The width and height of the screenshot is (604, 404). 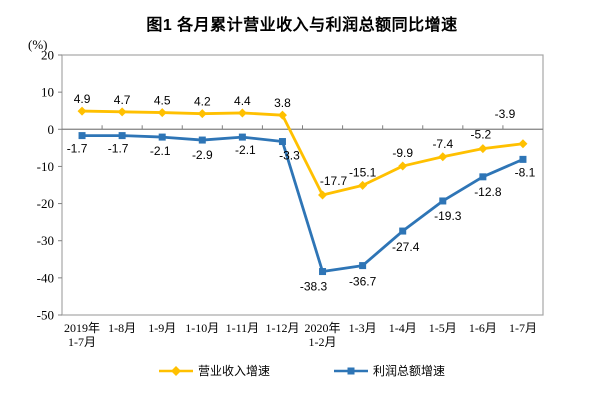 I want to click on data-label: -2.9, so click(x=202, y=155).